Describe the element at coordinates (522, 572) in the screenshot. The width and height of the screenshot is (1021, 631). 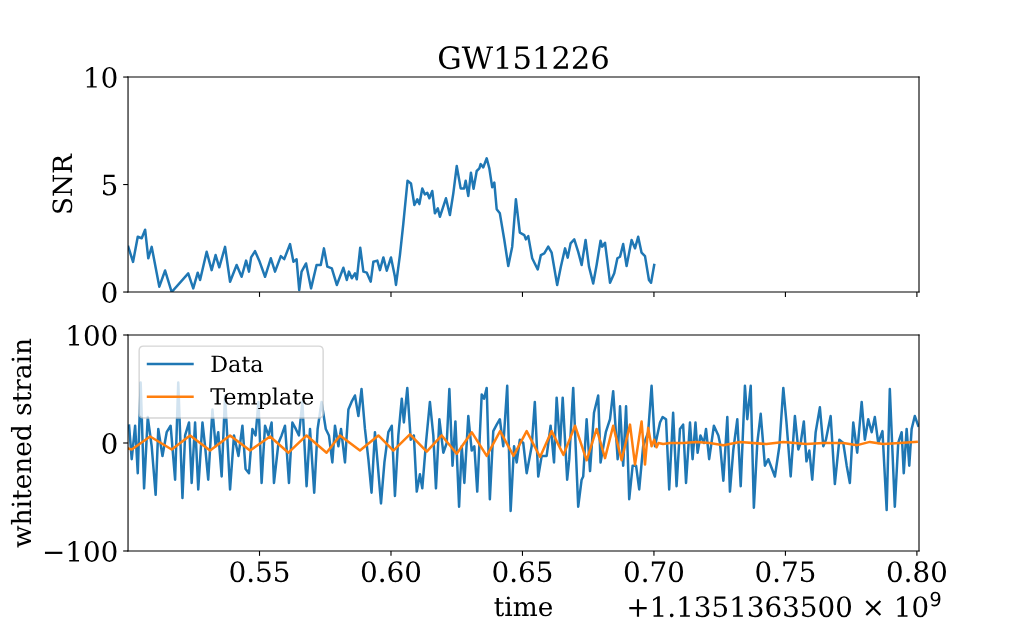
I see `x-tick-label: 0.65` at that location.